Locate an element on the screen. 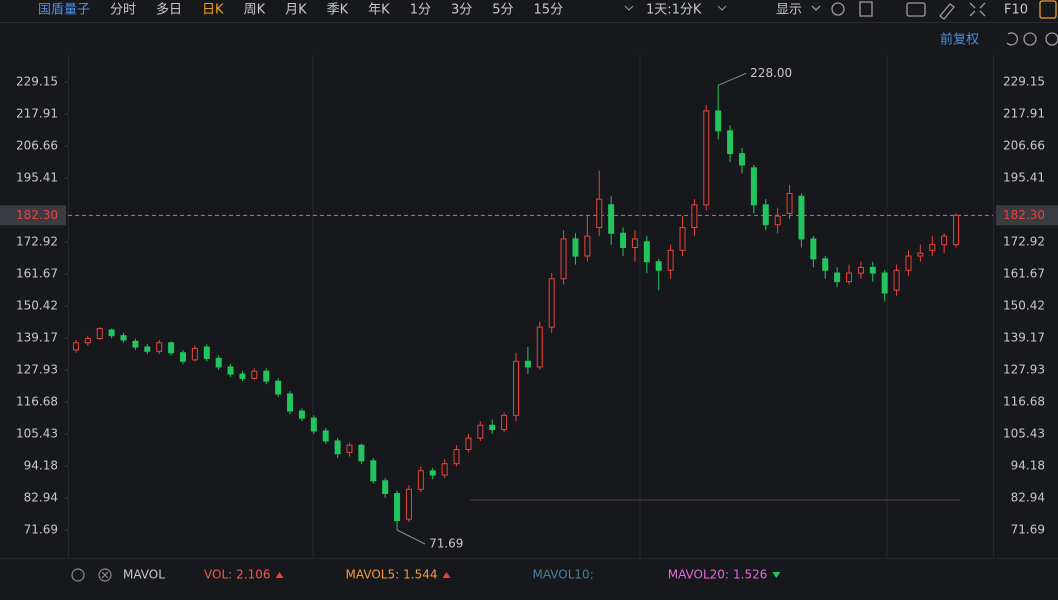 This screenshot has height=600, width=1058. y-tick-label: 105.43 is located at coordinates (37, 434).